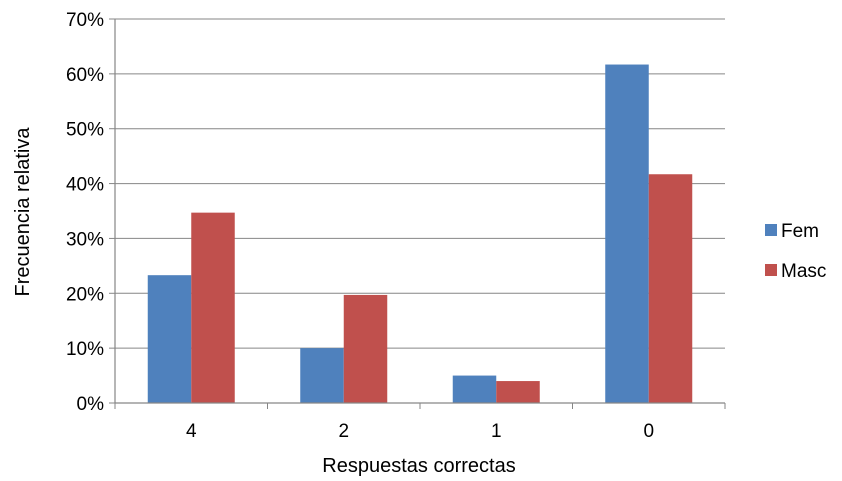 The width and height of the screenshot is (842, 481). What do you see at coordinates (418, 466) in the screenshot?
I see `x-axis-title: Respuestas correctas` at bounding box center [418, 466].